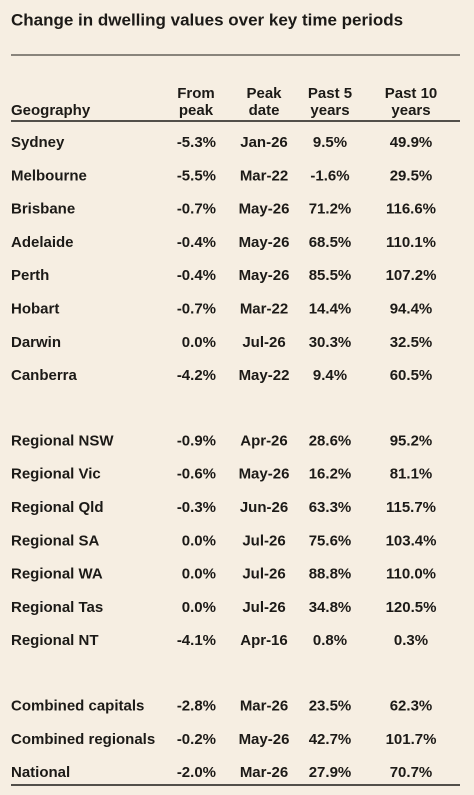 The width and height of the screenshot is (474, 795). Describe the element at coordinates (196, 93) in the screenshot. I see `column-header: From` at that location.